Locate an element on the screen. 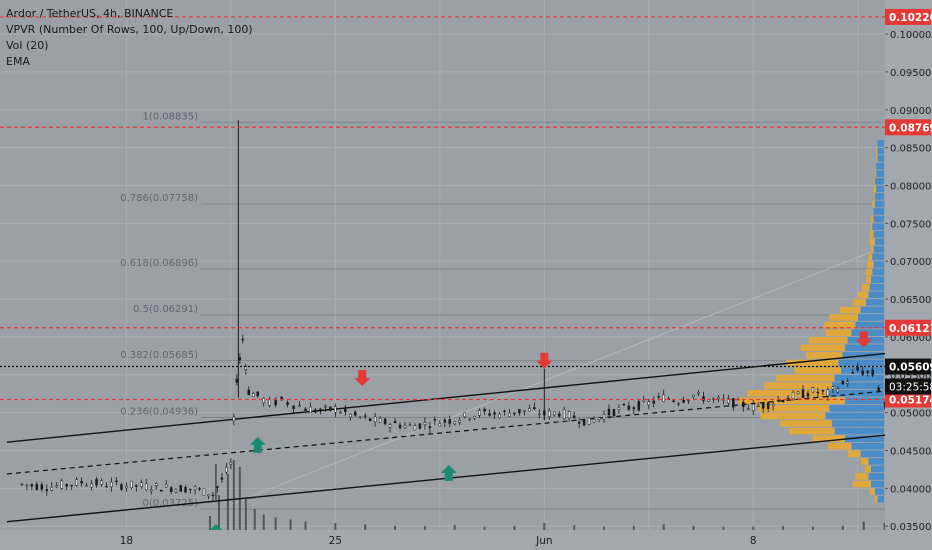 The width and height of the screenshot is (932, 550). fib-level-label: 0.5(0.06291) is located at coordinates (165, 309).